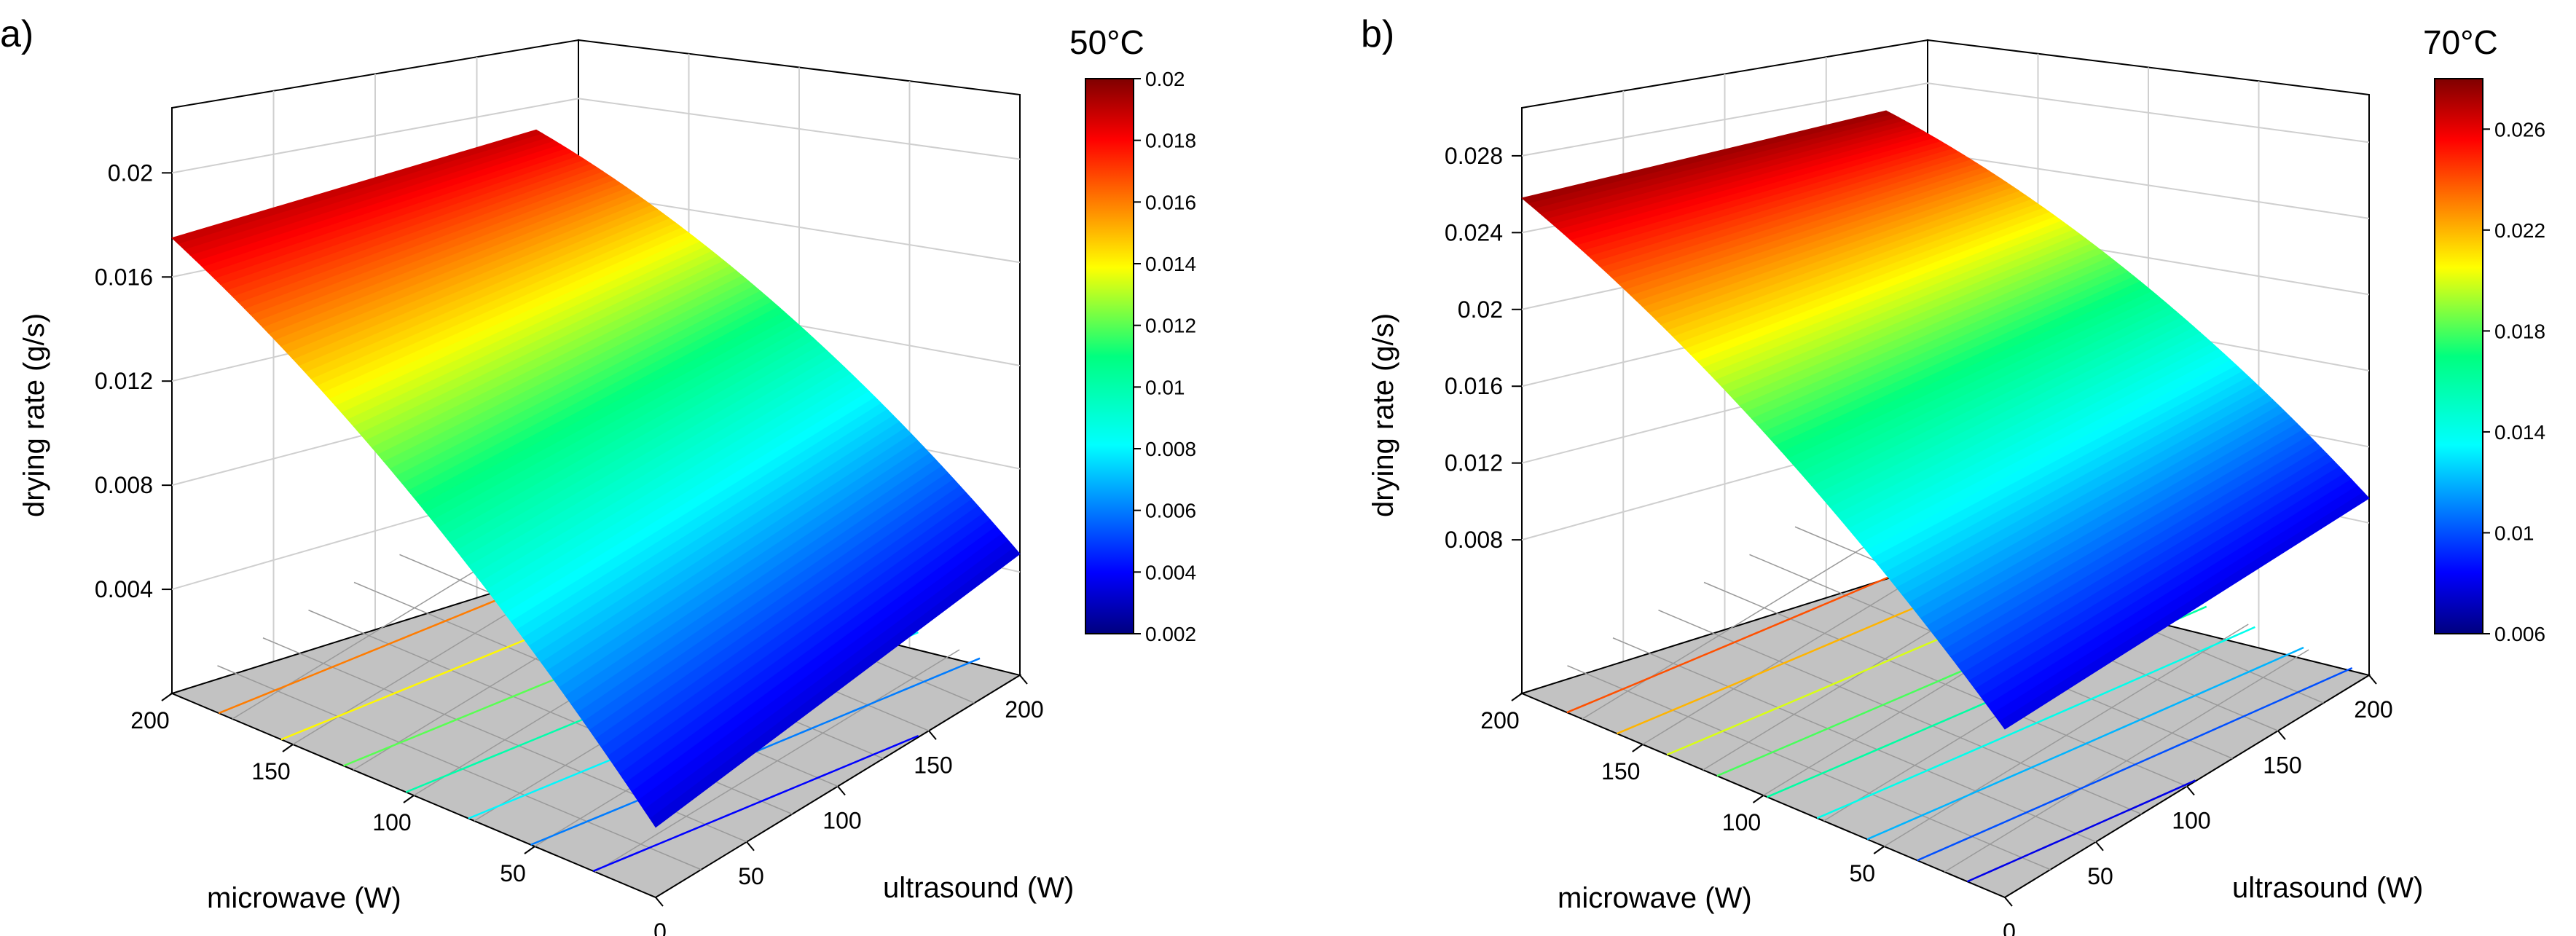  What do you see at coordinates (1170, 326) in the screenshot?
I see `colorbar-tick-label: 0.012` at bounding box center [1170, 326].